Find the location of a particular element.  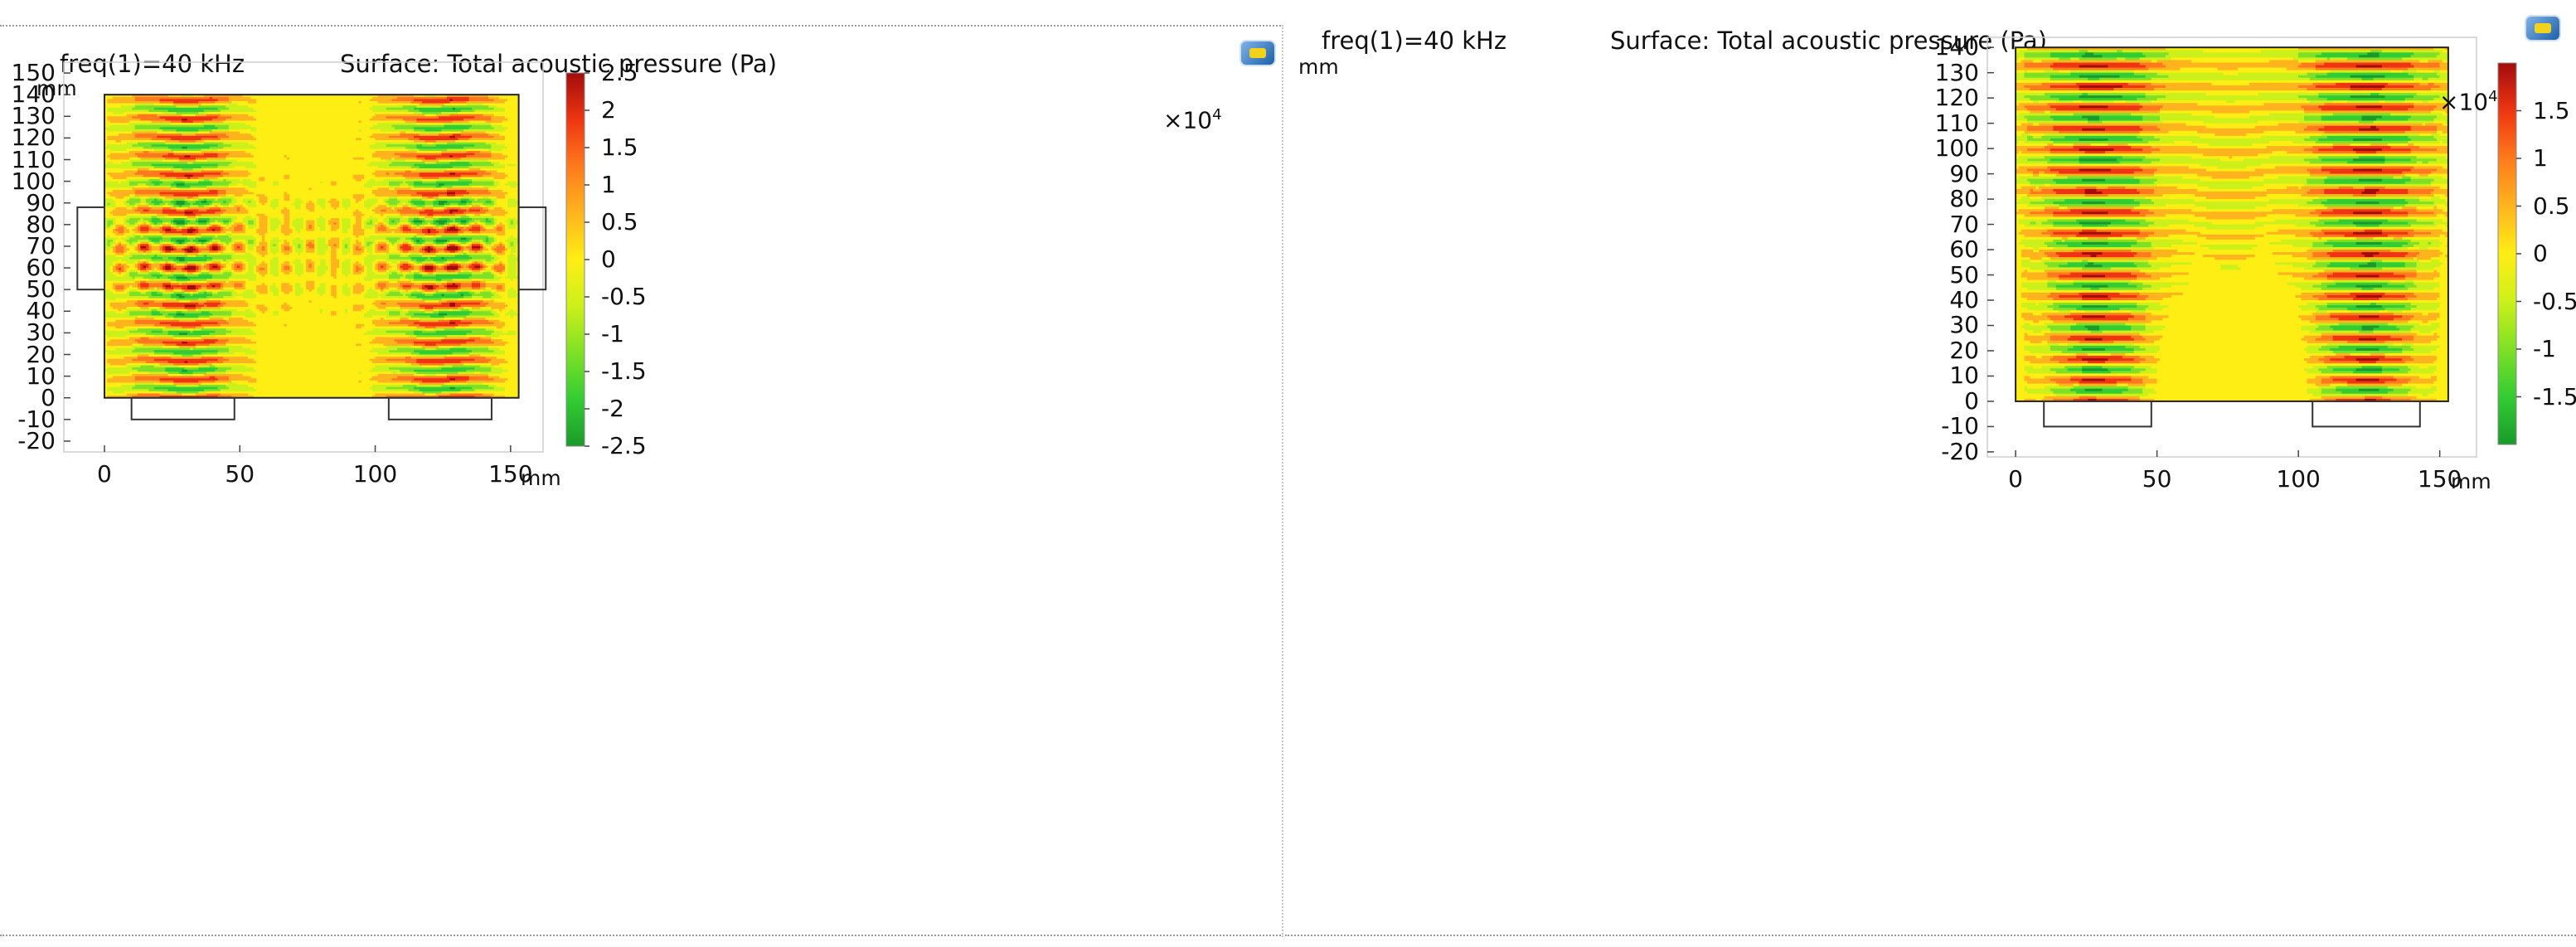

pressure-field is located at coordinates (311, 246).